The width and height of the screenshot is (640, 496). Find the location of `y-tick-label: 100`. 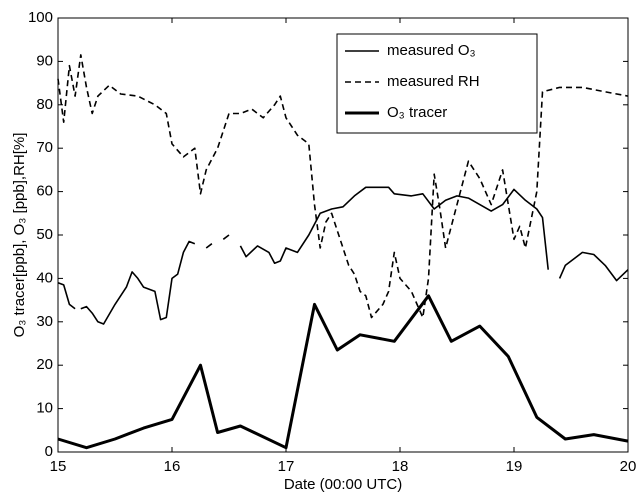

y-tick-label: 100 is located at coordinates (40, 17).